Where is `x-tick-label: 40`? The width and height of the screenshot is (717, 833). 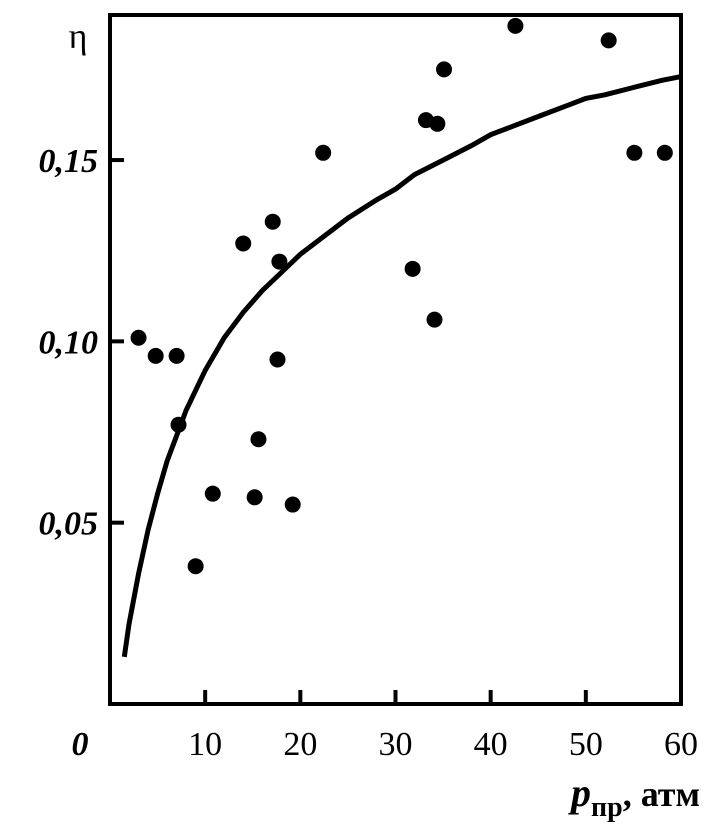 x-tick-label: 40 is located at coordinates (491, 744).